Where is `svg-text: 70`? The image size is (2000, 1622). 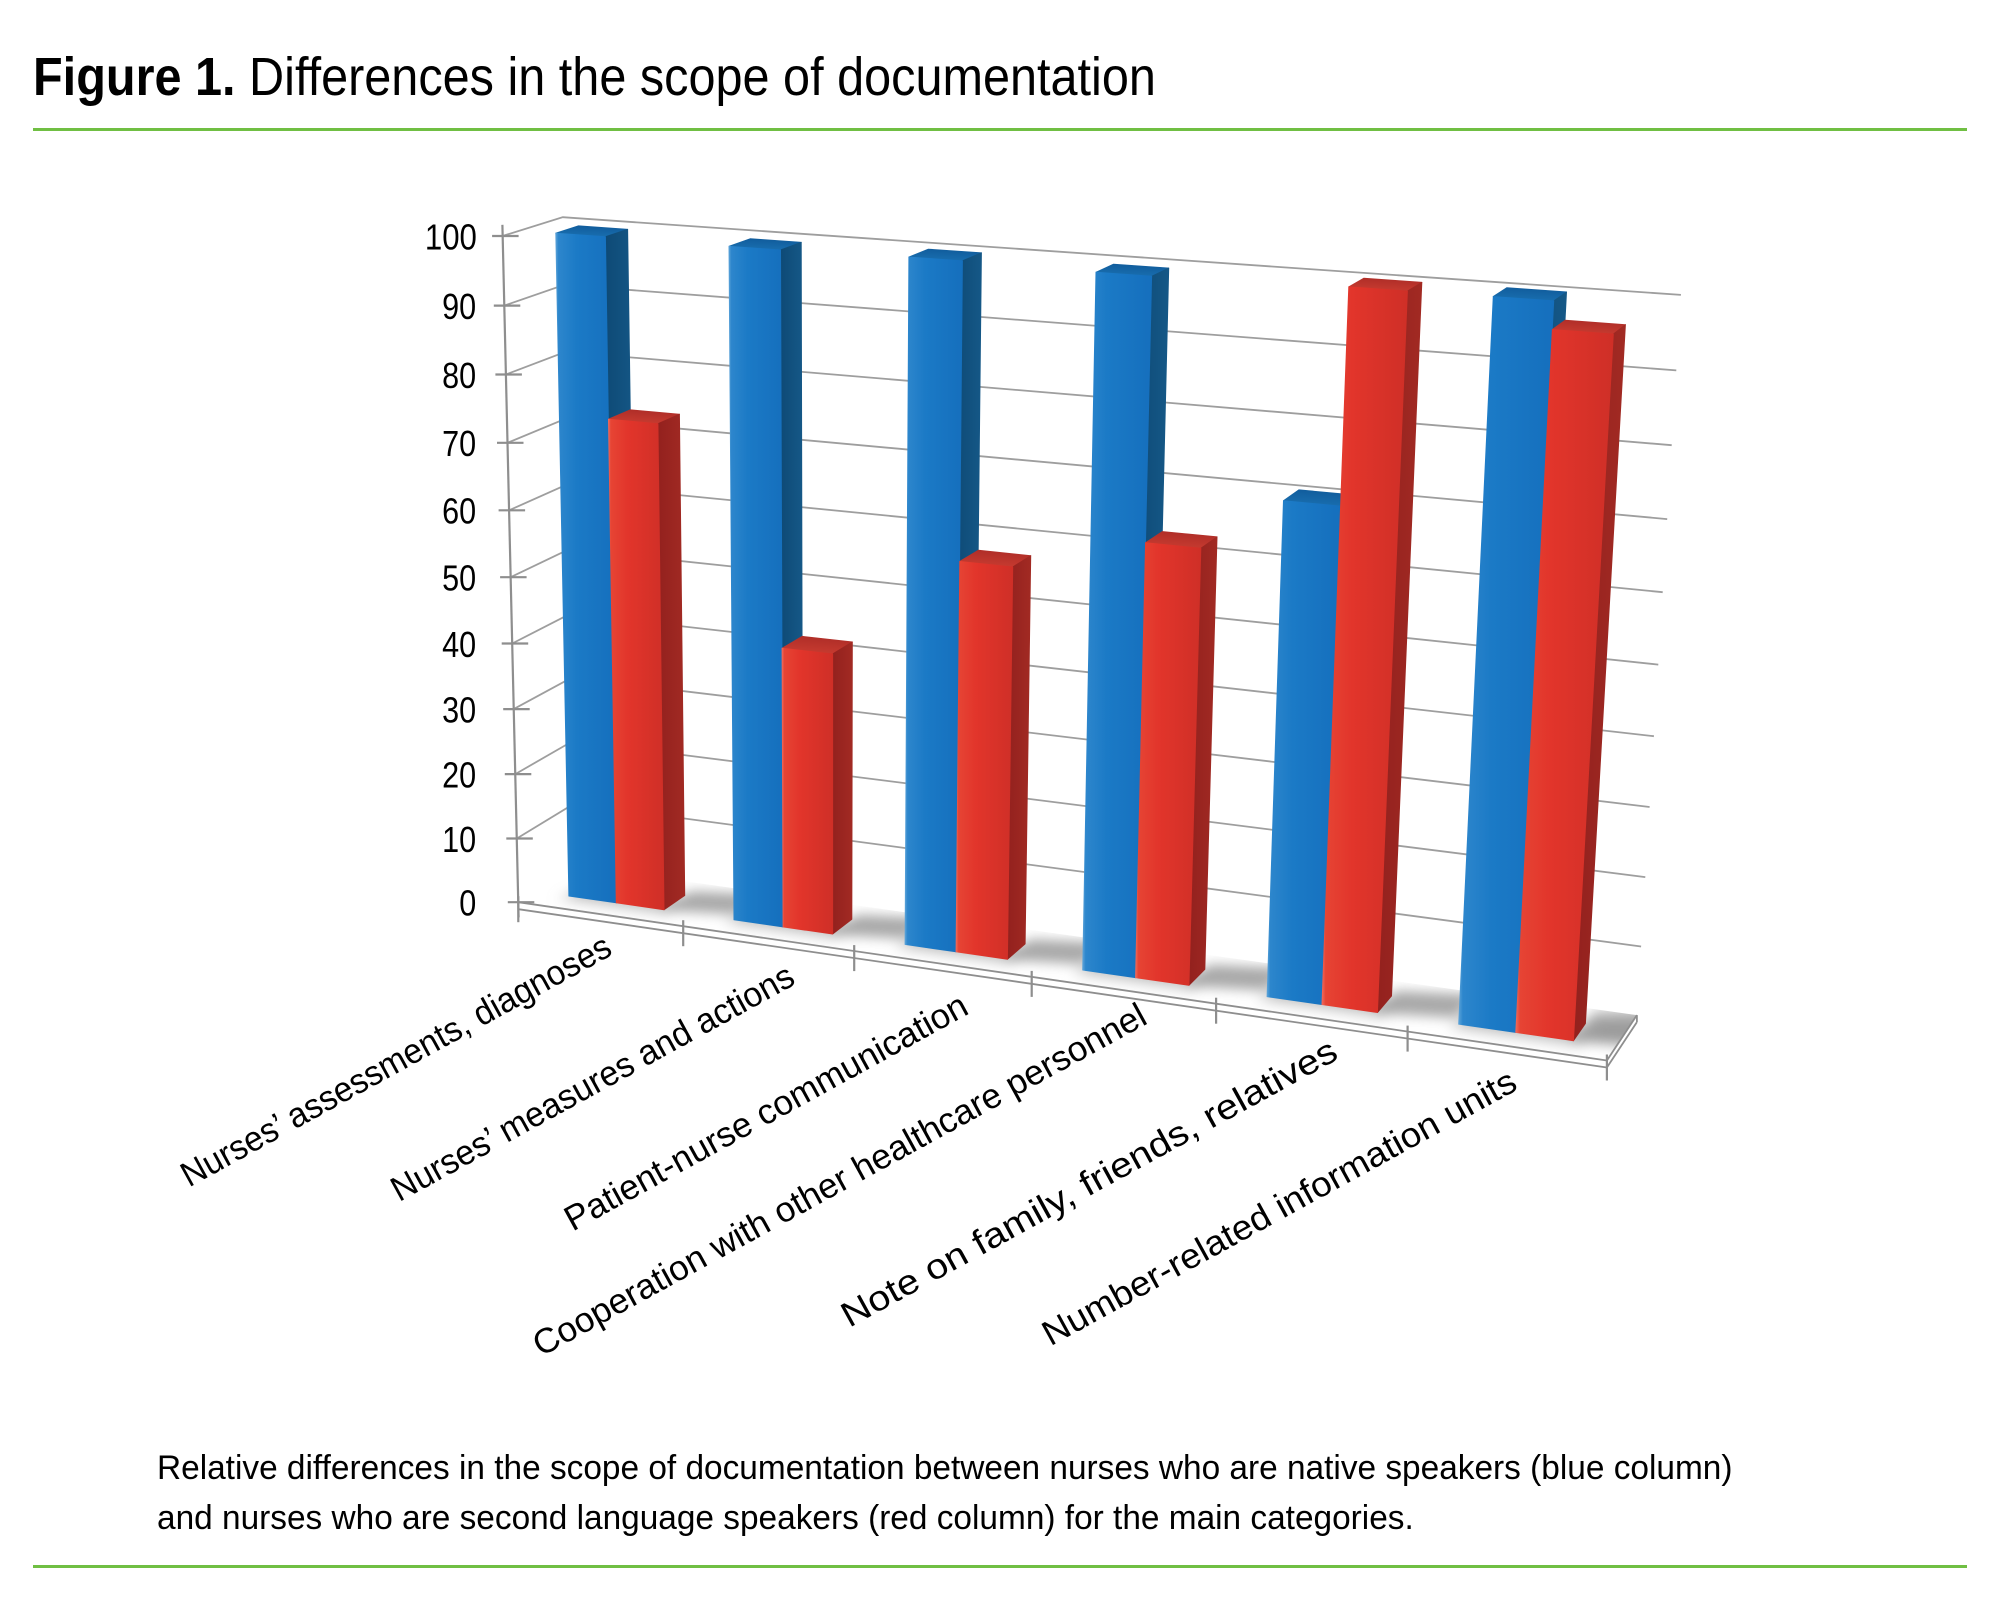 svg-text: 70 is located at coordinates (459, 443).